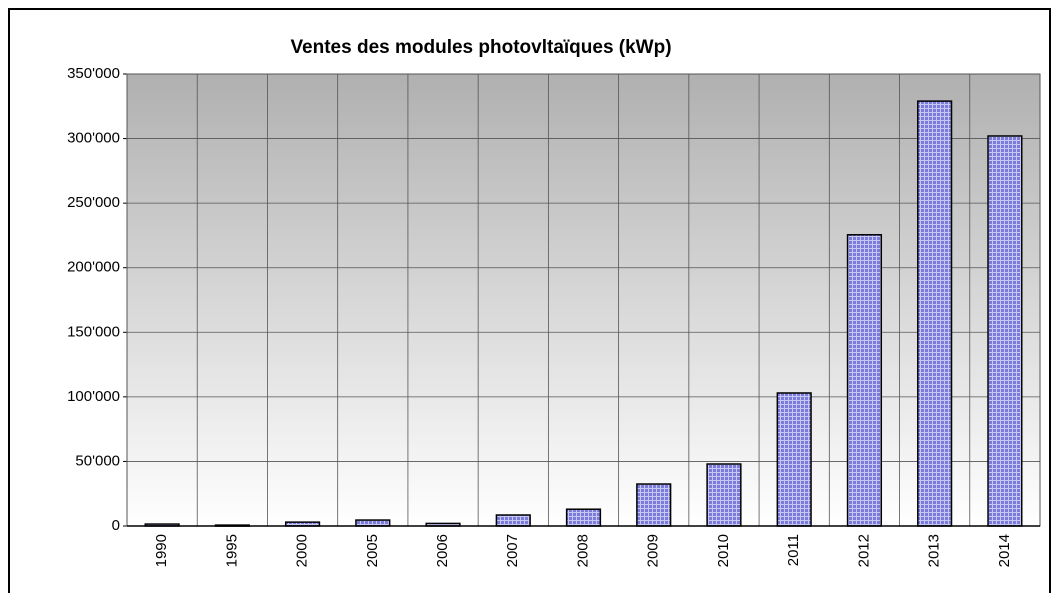  Describe the element at coordinates (512, 550) in the screenshot. I see `x-tick-label: 2007` at that location.